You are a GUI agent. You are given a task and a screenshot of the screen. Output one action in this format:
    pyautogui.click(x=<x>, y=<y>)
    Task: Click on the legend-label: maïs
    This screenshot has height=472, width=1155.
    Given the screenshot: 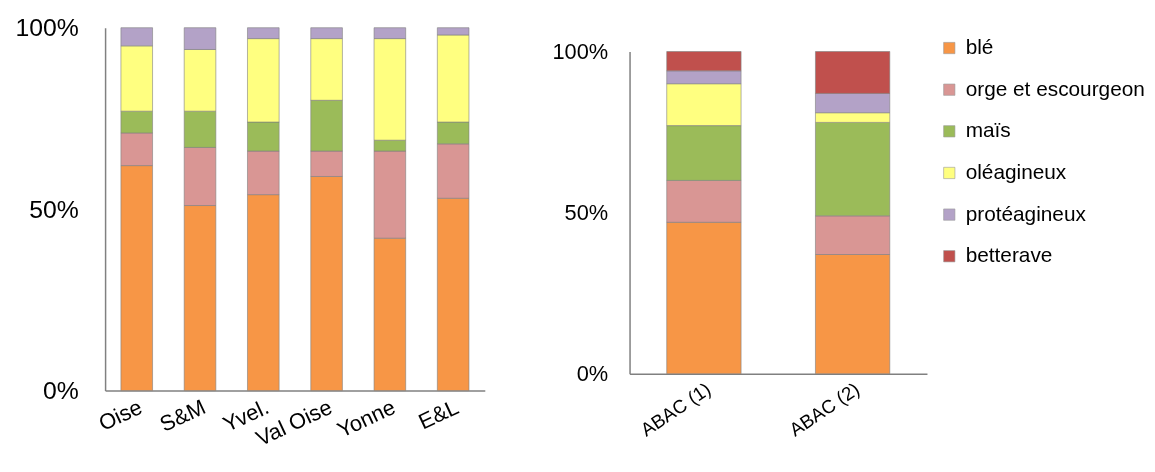 What is the action you would take?
    pyautogui.click(x=988, y=130)
    